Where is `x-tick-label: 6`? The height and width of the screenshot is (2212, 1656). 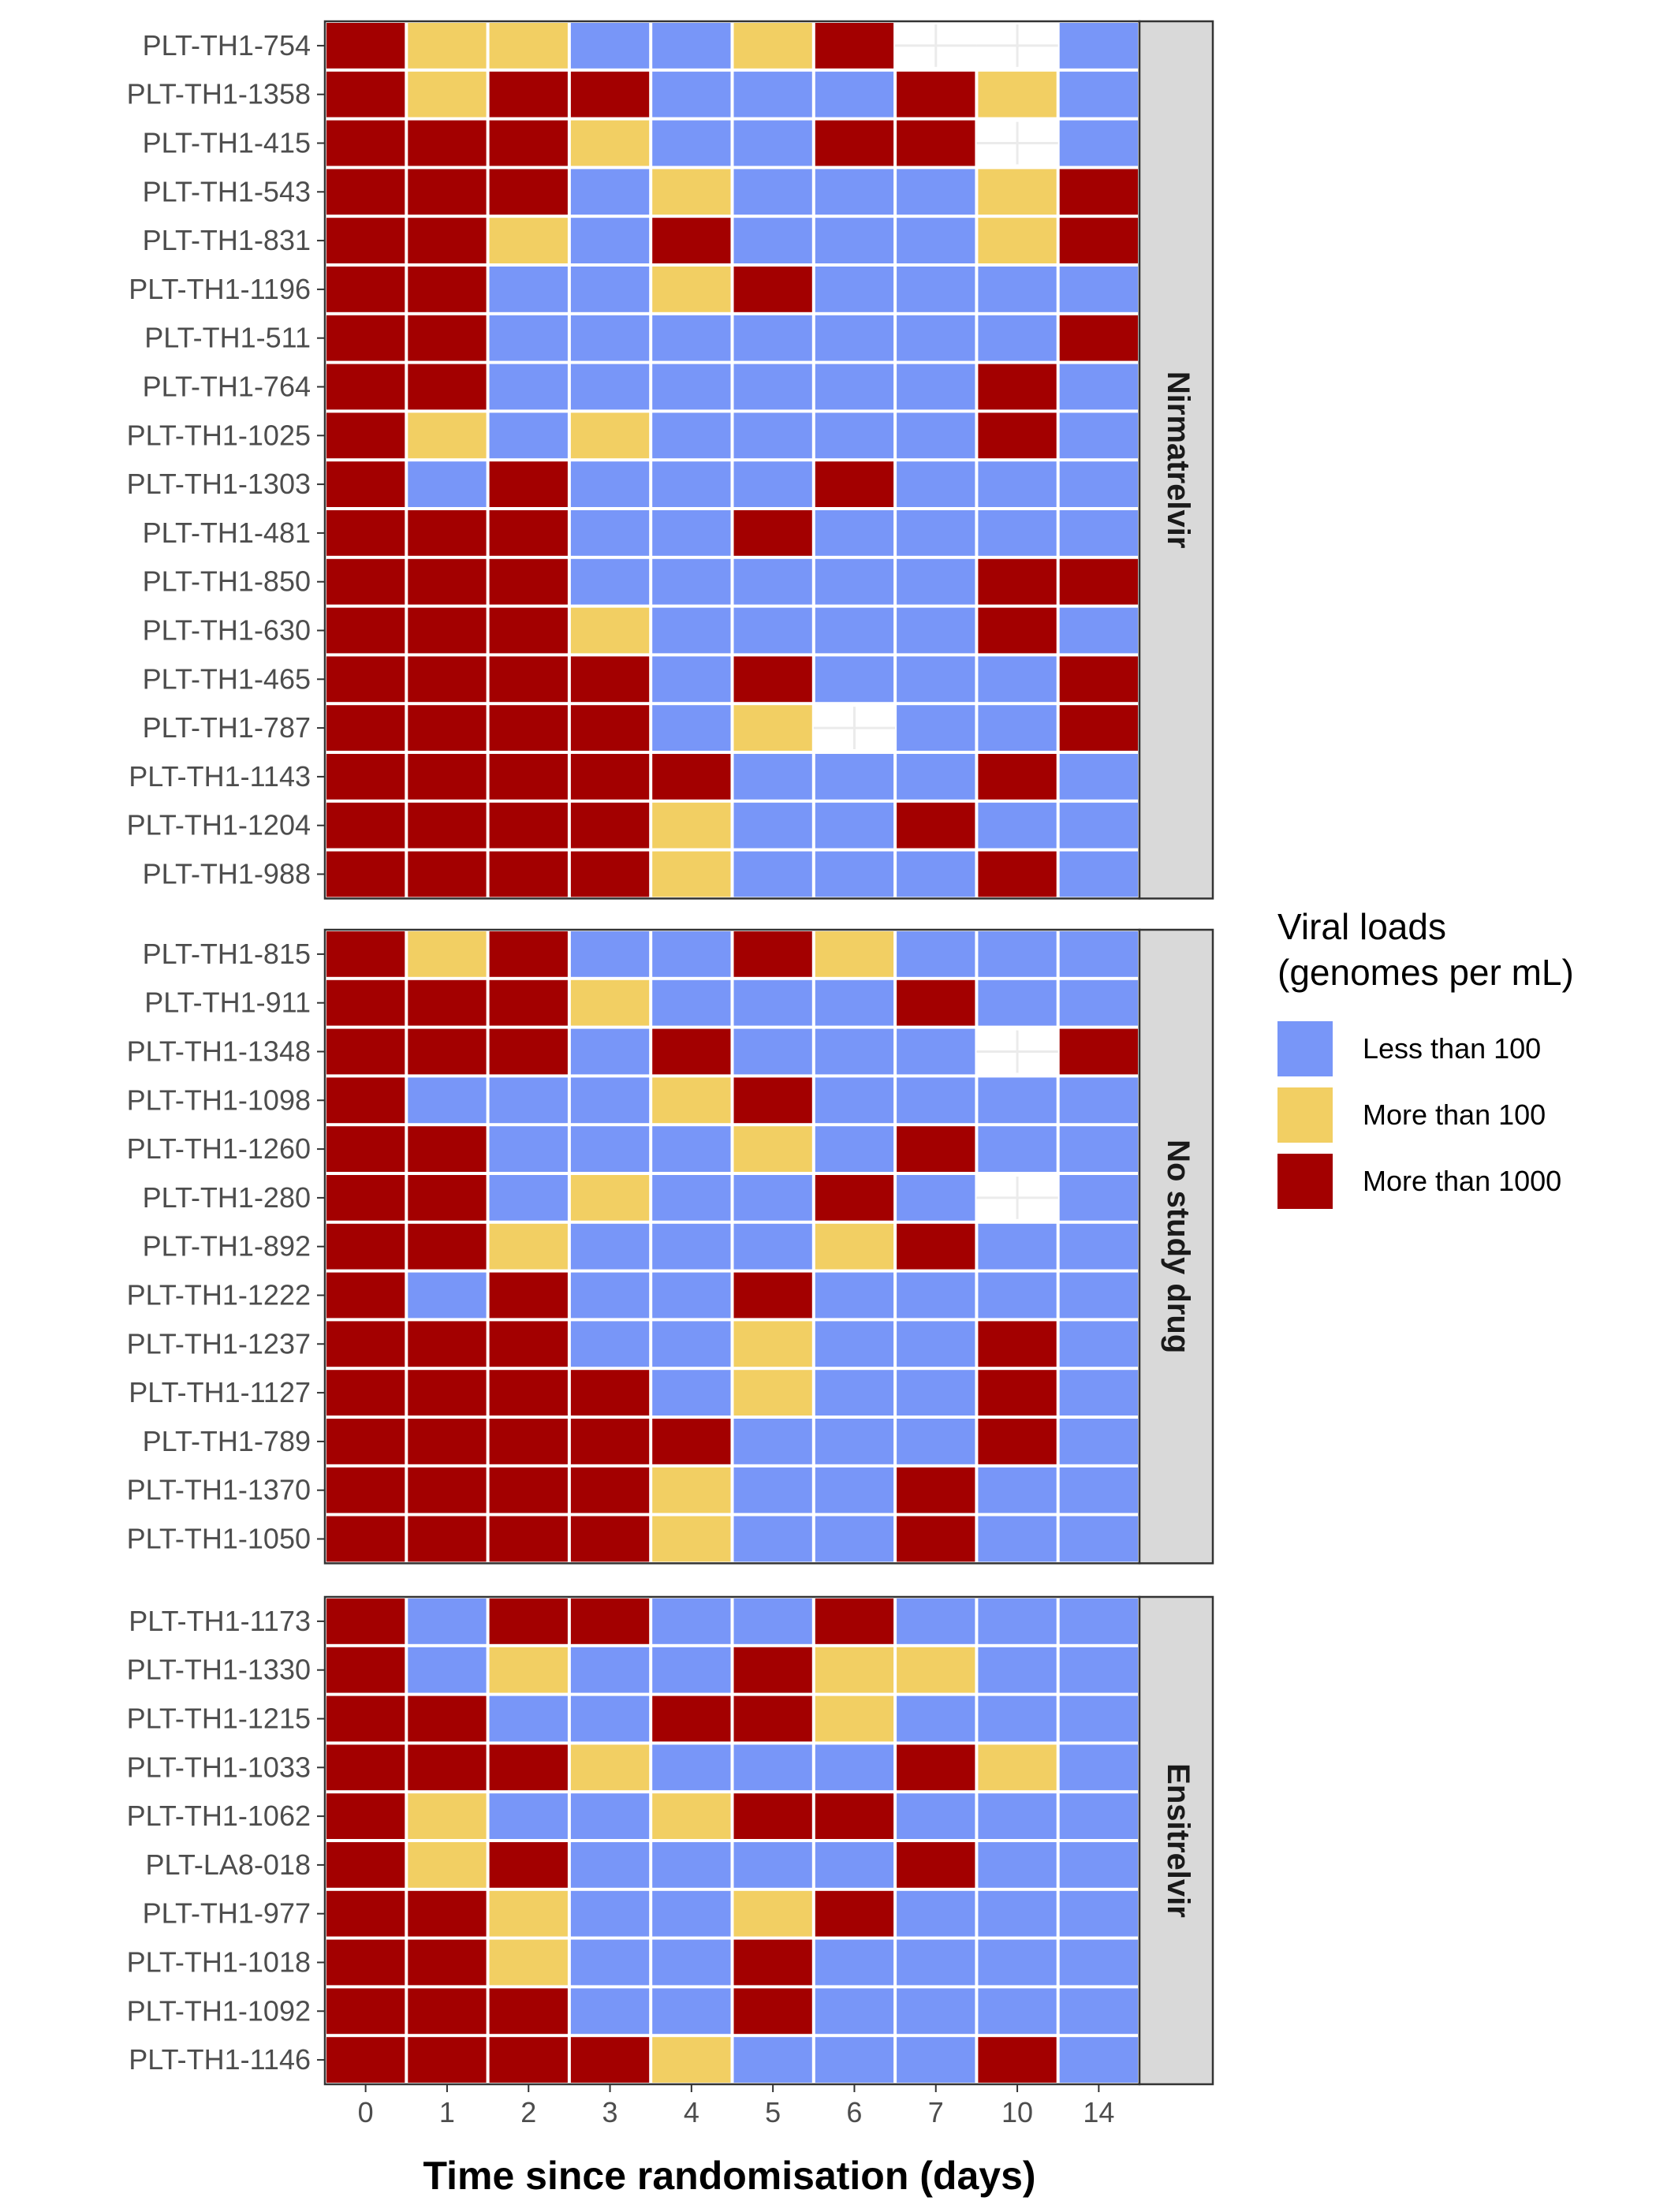
x-tick-label: 6 is located at coordinates (854, 2112).